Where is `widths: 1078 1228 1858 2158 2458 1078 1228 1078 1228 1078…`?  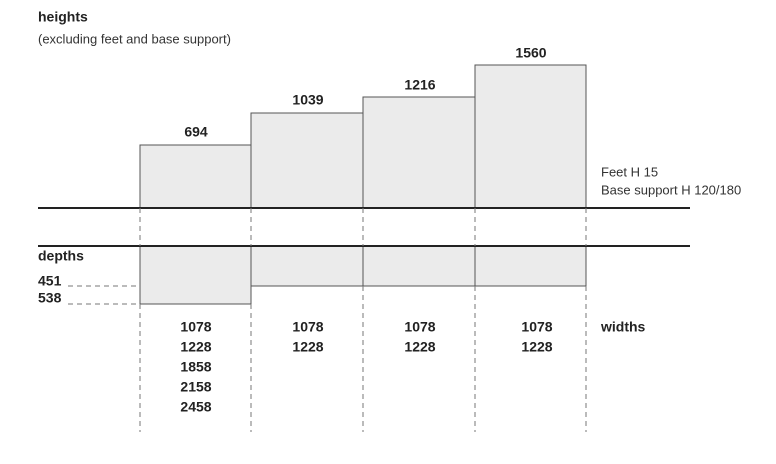
widths: 1078 1228 1858 2158 2458 1078 1228 1078 1228 1078… is located at coordinates (366, 367).